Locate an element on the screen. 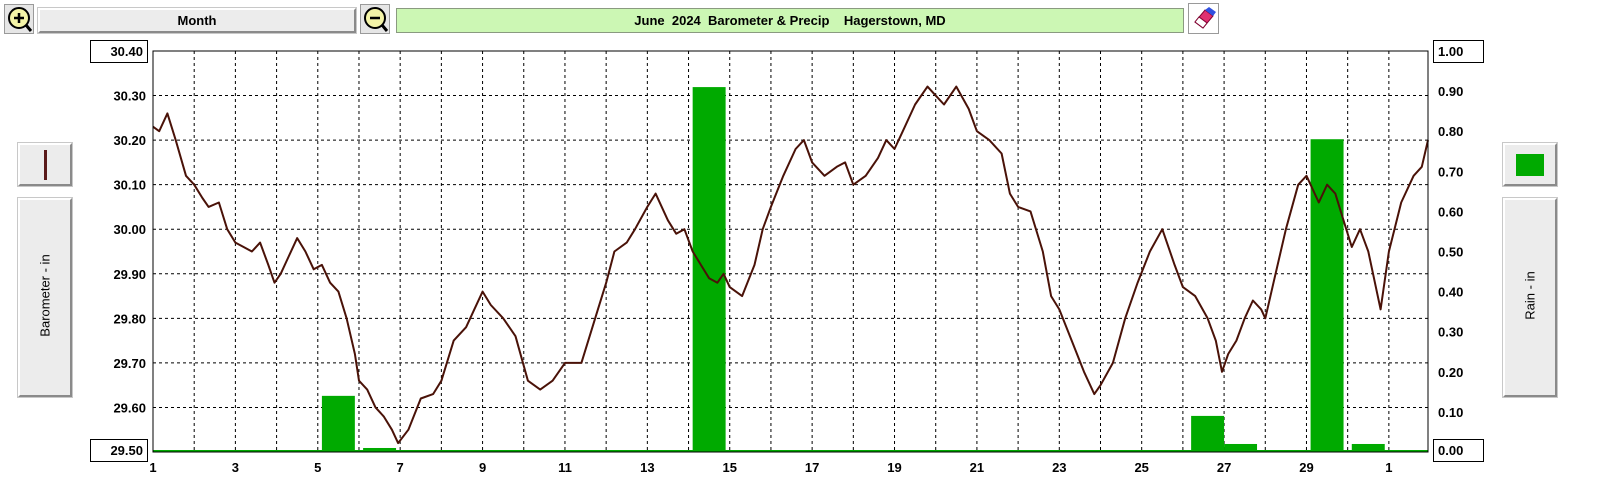 This screenshot has width=1599, height=490. x-tick-label: 25 is located at coordinates (1141, 467).